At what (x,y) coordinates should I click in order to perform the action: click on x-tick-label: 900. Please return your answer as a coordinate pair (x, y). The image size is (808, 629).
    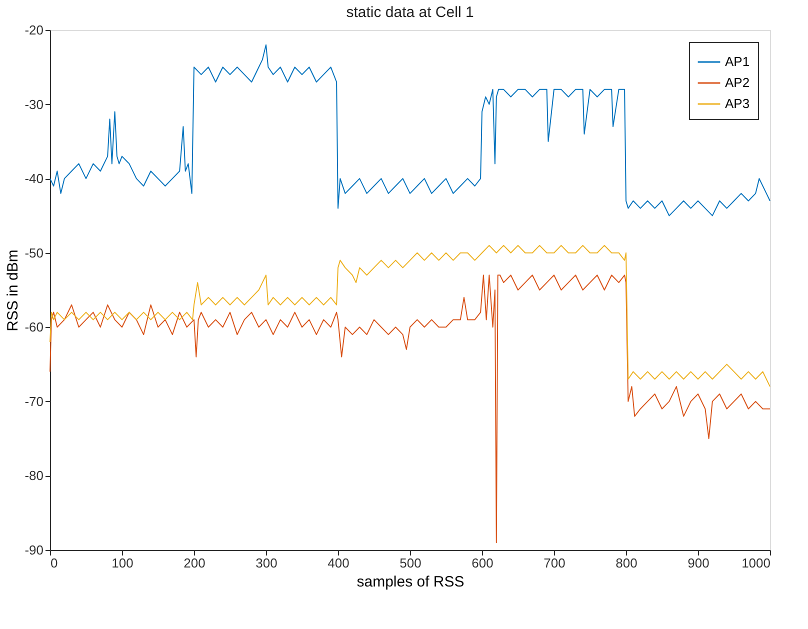
    Looking at the image, I should click on (699, 563).